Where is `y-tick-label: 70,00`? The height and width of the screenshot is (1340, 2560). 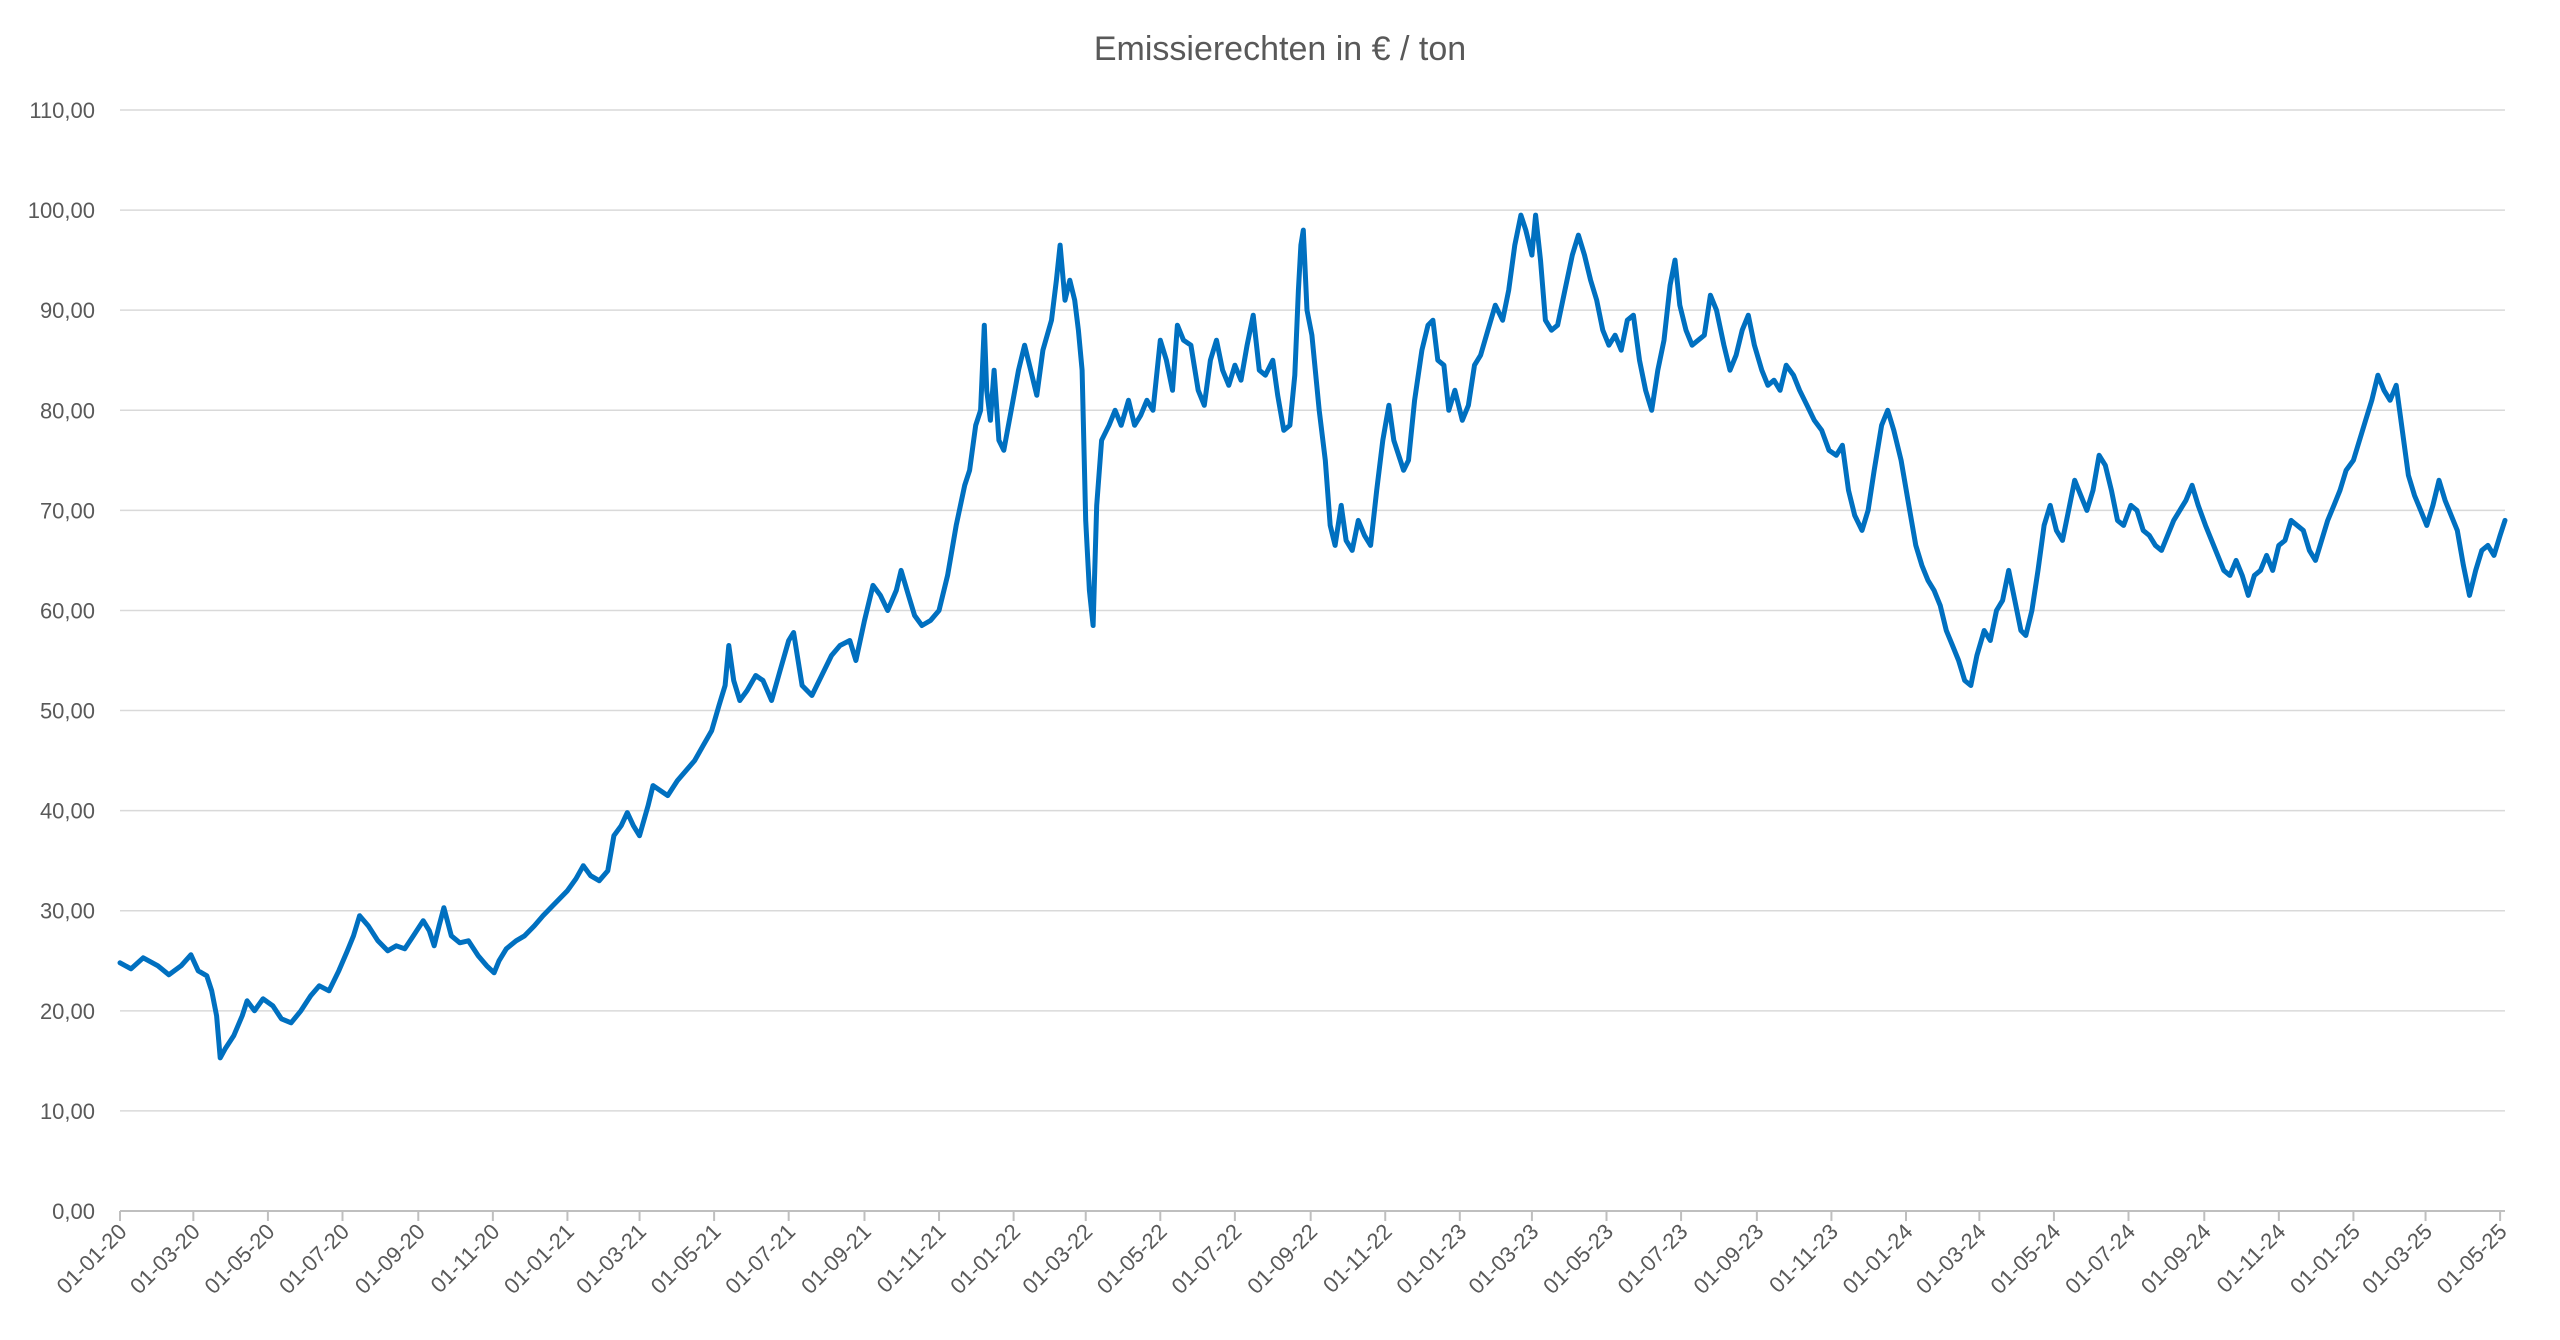 y-tick-label: 70,00 is located at coordinates (67, 510).